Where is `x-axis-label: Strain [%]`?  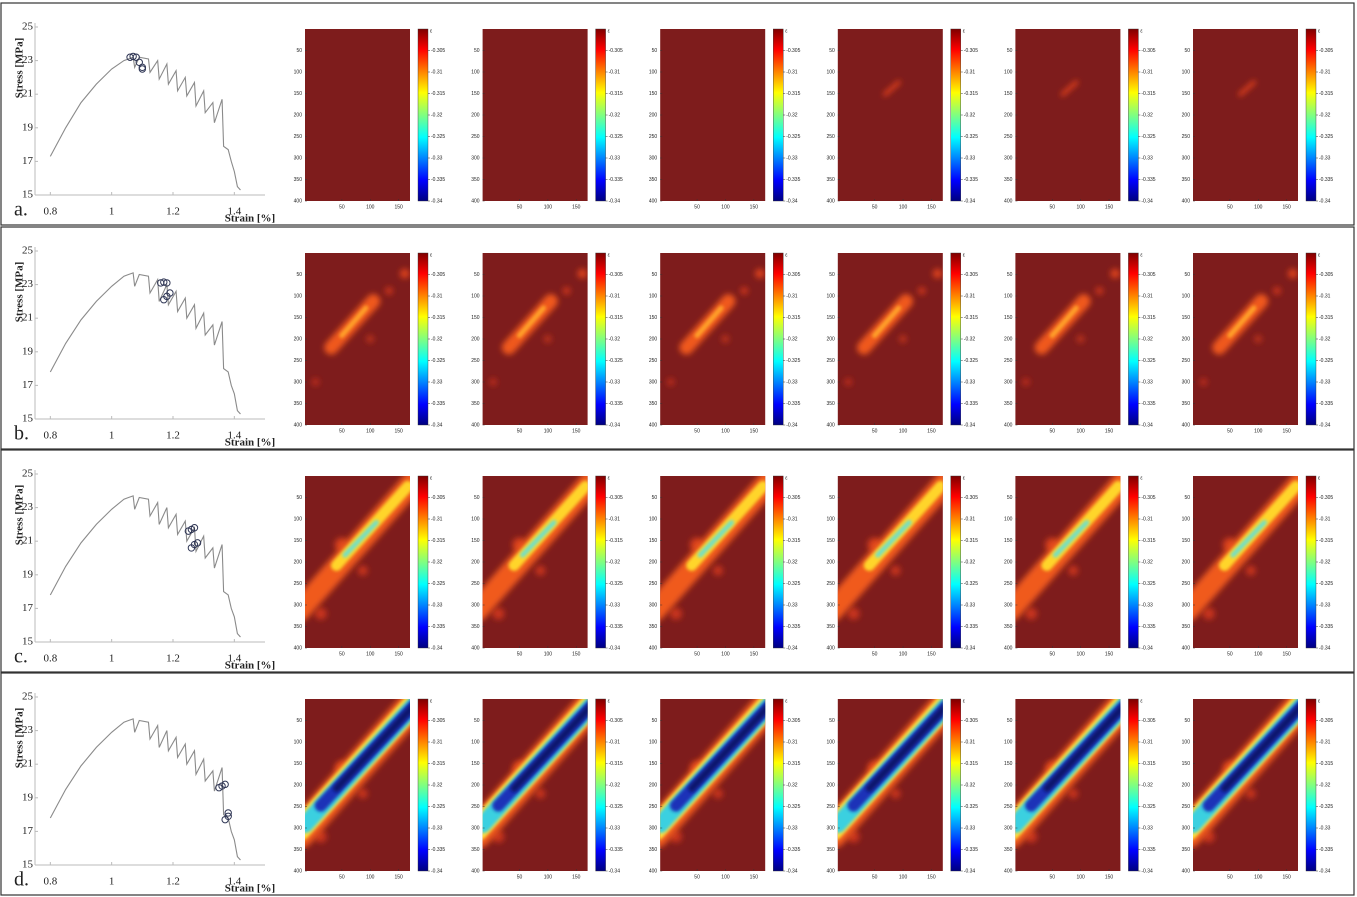
x-axis-label: Strain [%] is located at coordinates (250, 219).